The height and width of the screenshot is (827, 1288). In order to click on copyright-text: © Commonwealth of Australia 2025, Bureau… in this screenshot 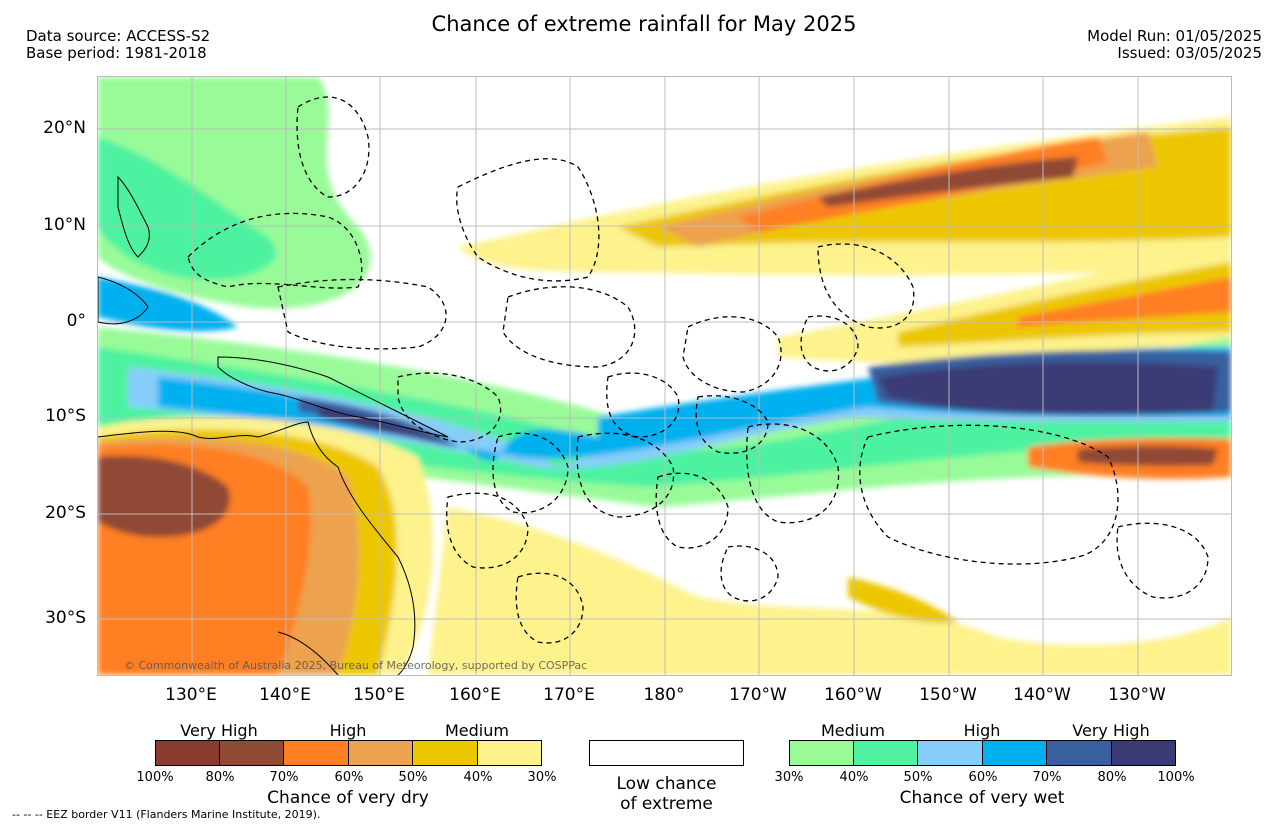, I will do `click(356, 665)`.